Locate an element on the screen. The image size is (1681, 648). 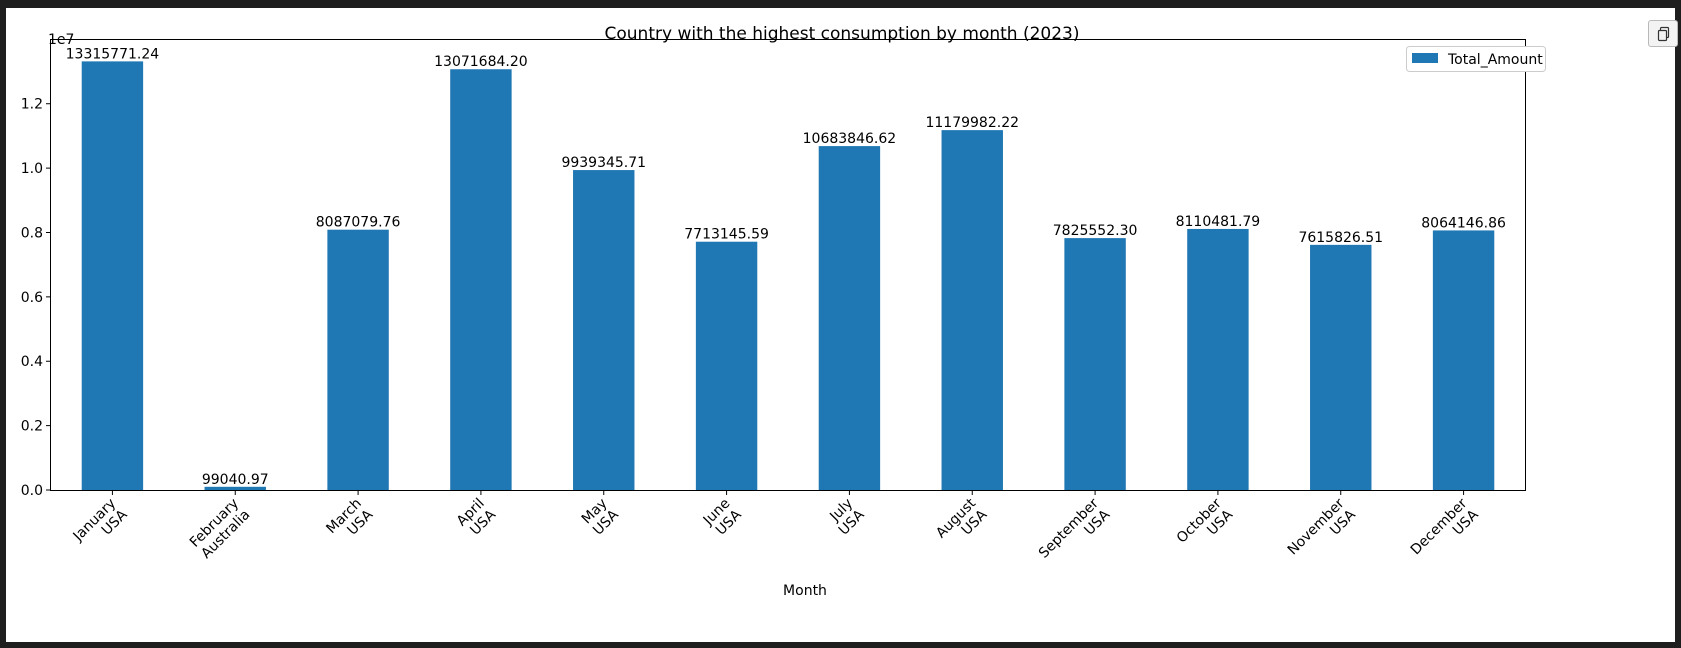
bar-value-label: 8064146.86 is located at coordinates (1463, 223).